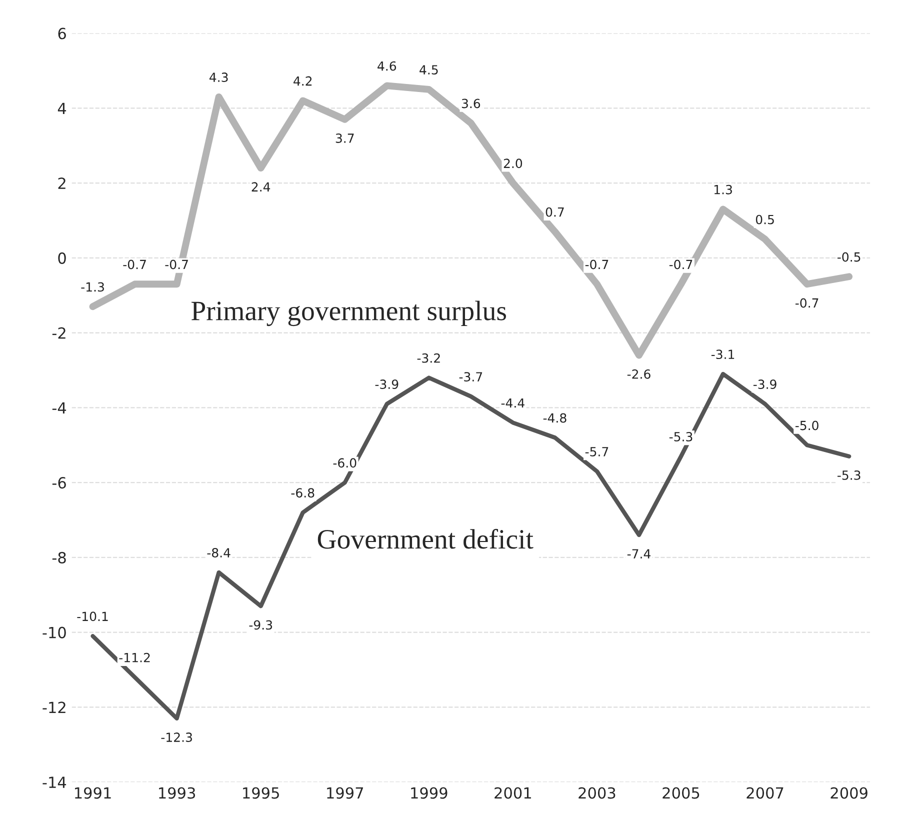 The height and width of the screenshot is (832, 897). I want to click on y-tick-label: -10, so click(54, 632).